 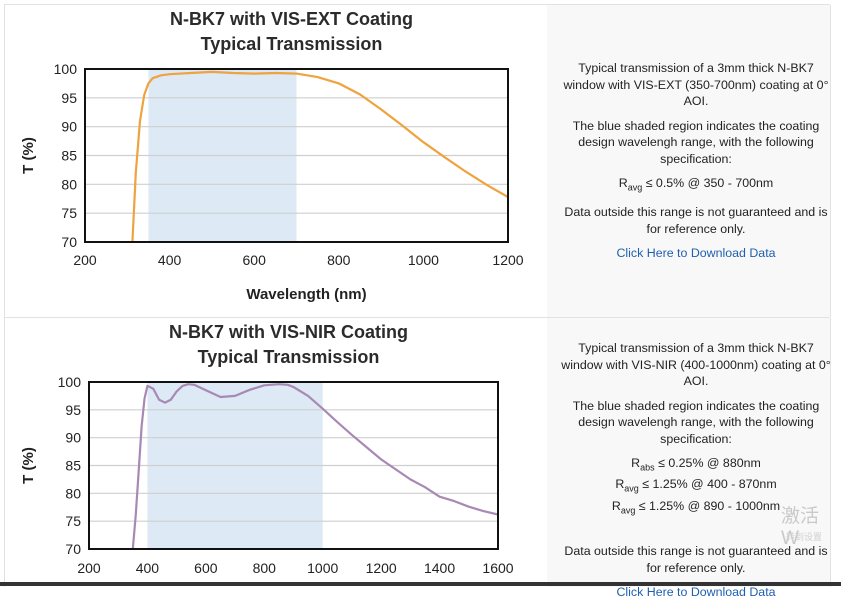 I want to click on x-axis-label: Wavelength (nm), so click(x=306, y=294).